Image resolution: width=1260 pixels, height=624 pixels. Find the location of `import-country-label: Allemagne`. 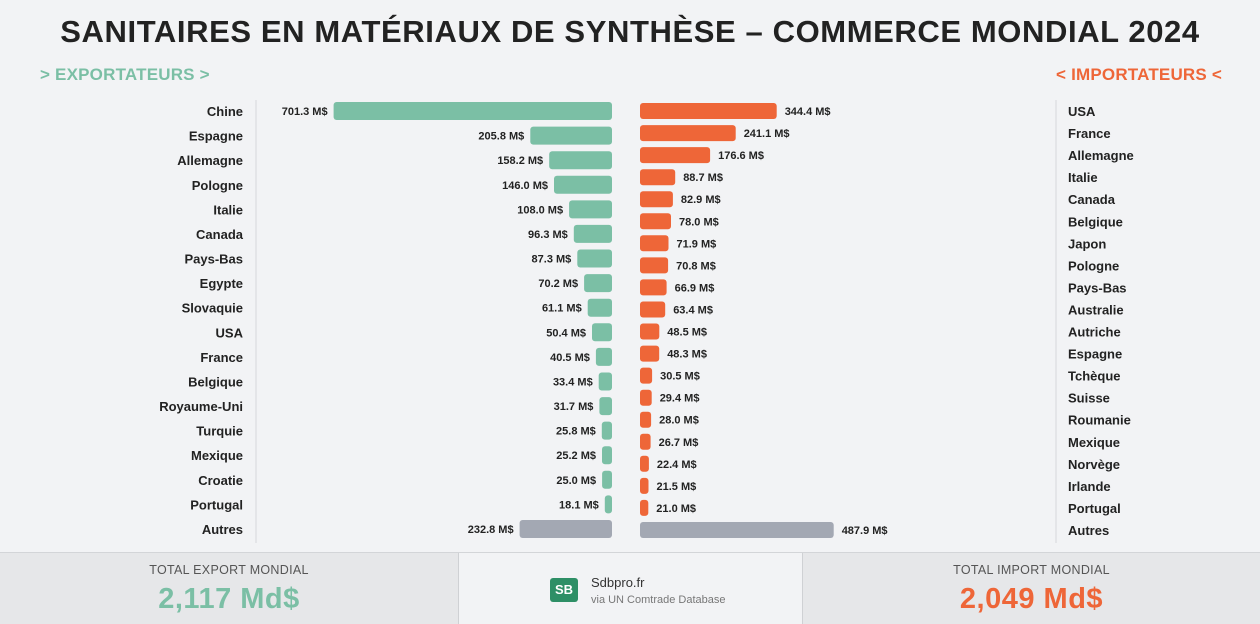

import-country-label: Allemagne is located at coordinates (1101, 155).